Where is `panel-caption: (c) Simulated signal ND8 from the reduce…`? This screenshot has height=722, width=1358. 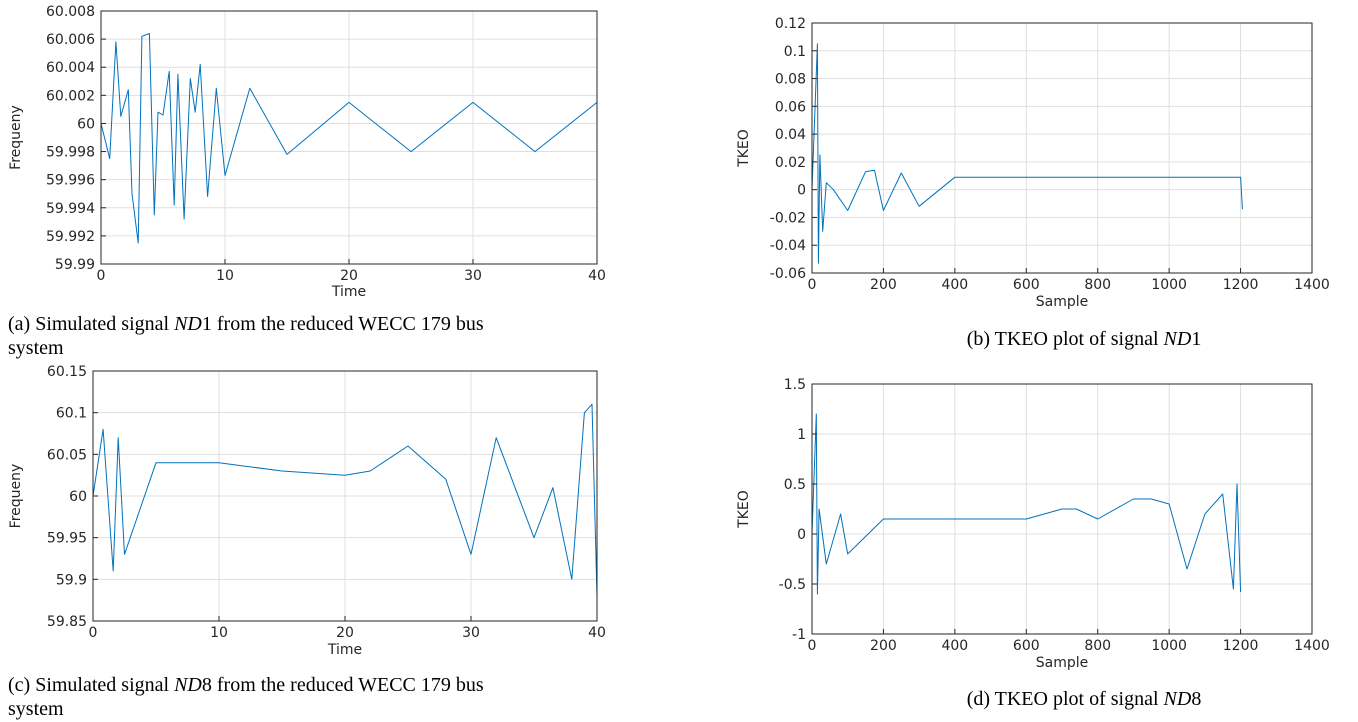
panel-caption: (c) Simulated signal ND8 from the reduce… is located at coordinates (246, 685).